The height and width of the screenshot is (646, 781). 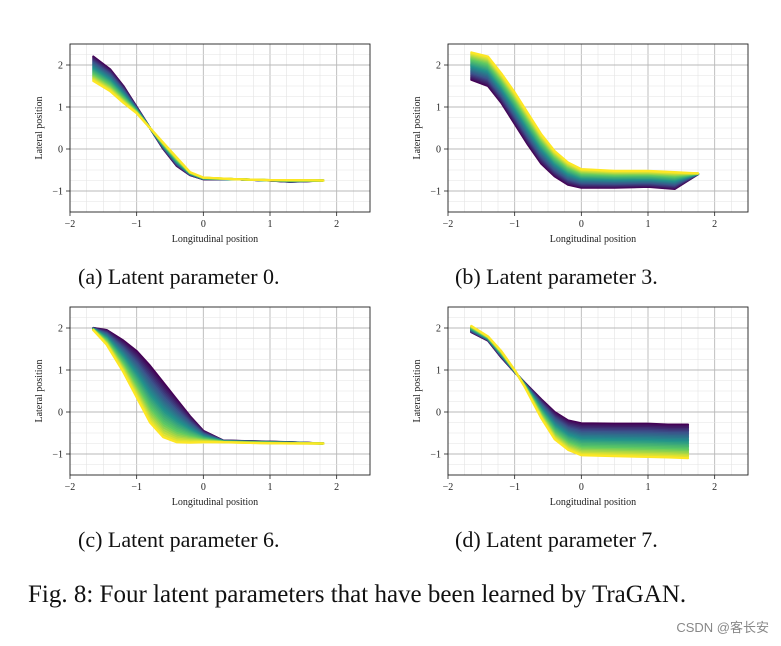 What do you see at coordinates (722, 627) in the screenshot?
I see `watermark: CSDN @客长安` at bounding box center [722, 627].